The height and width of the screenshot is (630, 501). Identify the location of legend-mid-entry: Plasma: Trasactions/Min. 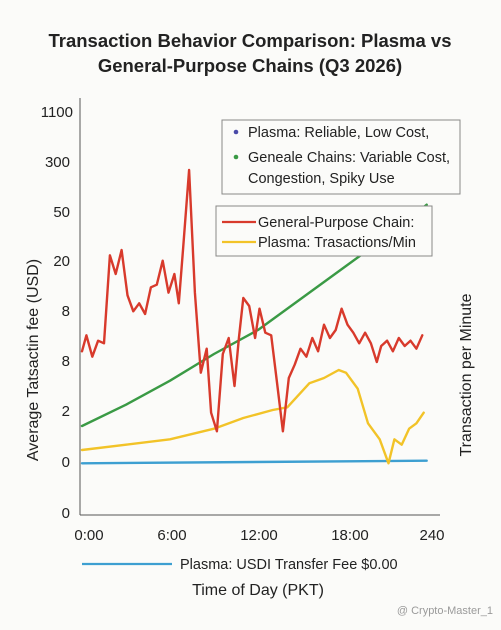
(337, 243).